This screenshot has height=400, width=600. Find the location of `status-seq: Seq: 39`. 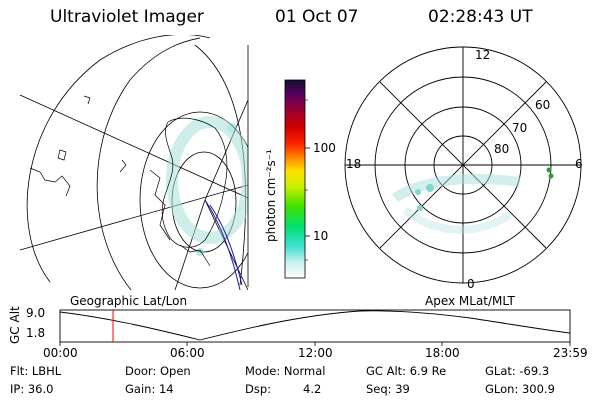

status-seq: Seq: 39 is located at coordinates (388, 389).